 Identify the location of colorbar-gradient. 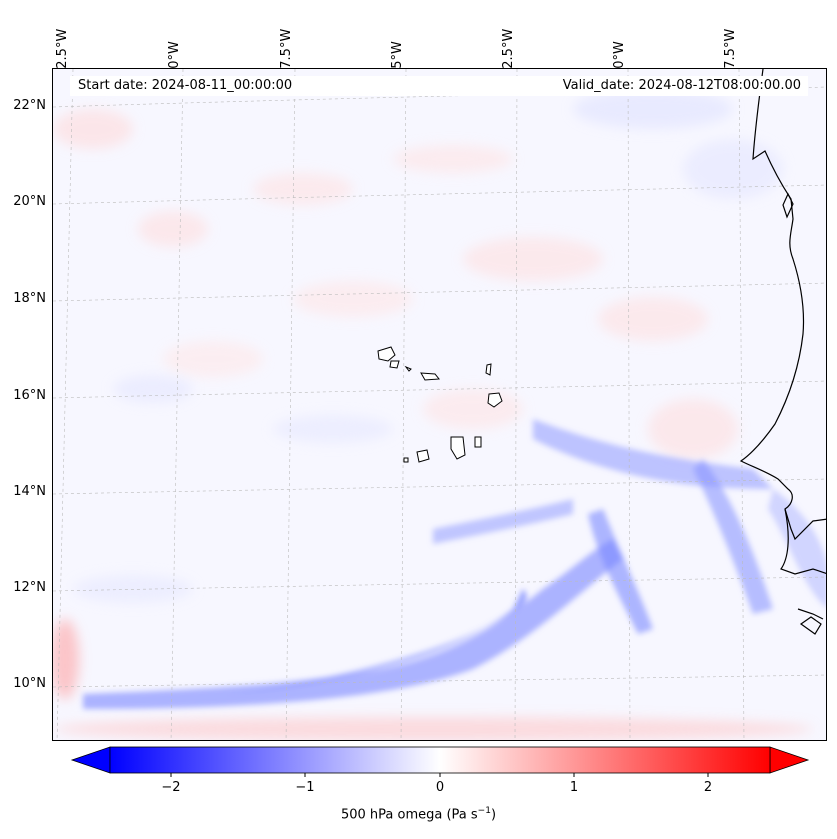
(440, 760).